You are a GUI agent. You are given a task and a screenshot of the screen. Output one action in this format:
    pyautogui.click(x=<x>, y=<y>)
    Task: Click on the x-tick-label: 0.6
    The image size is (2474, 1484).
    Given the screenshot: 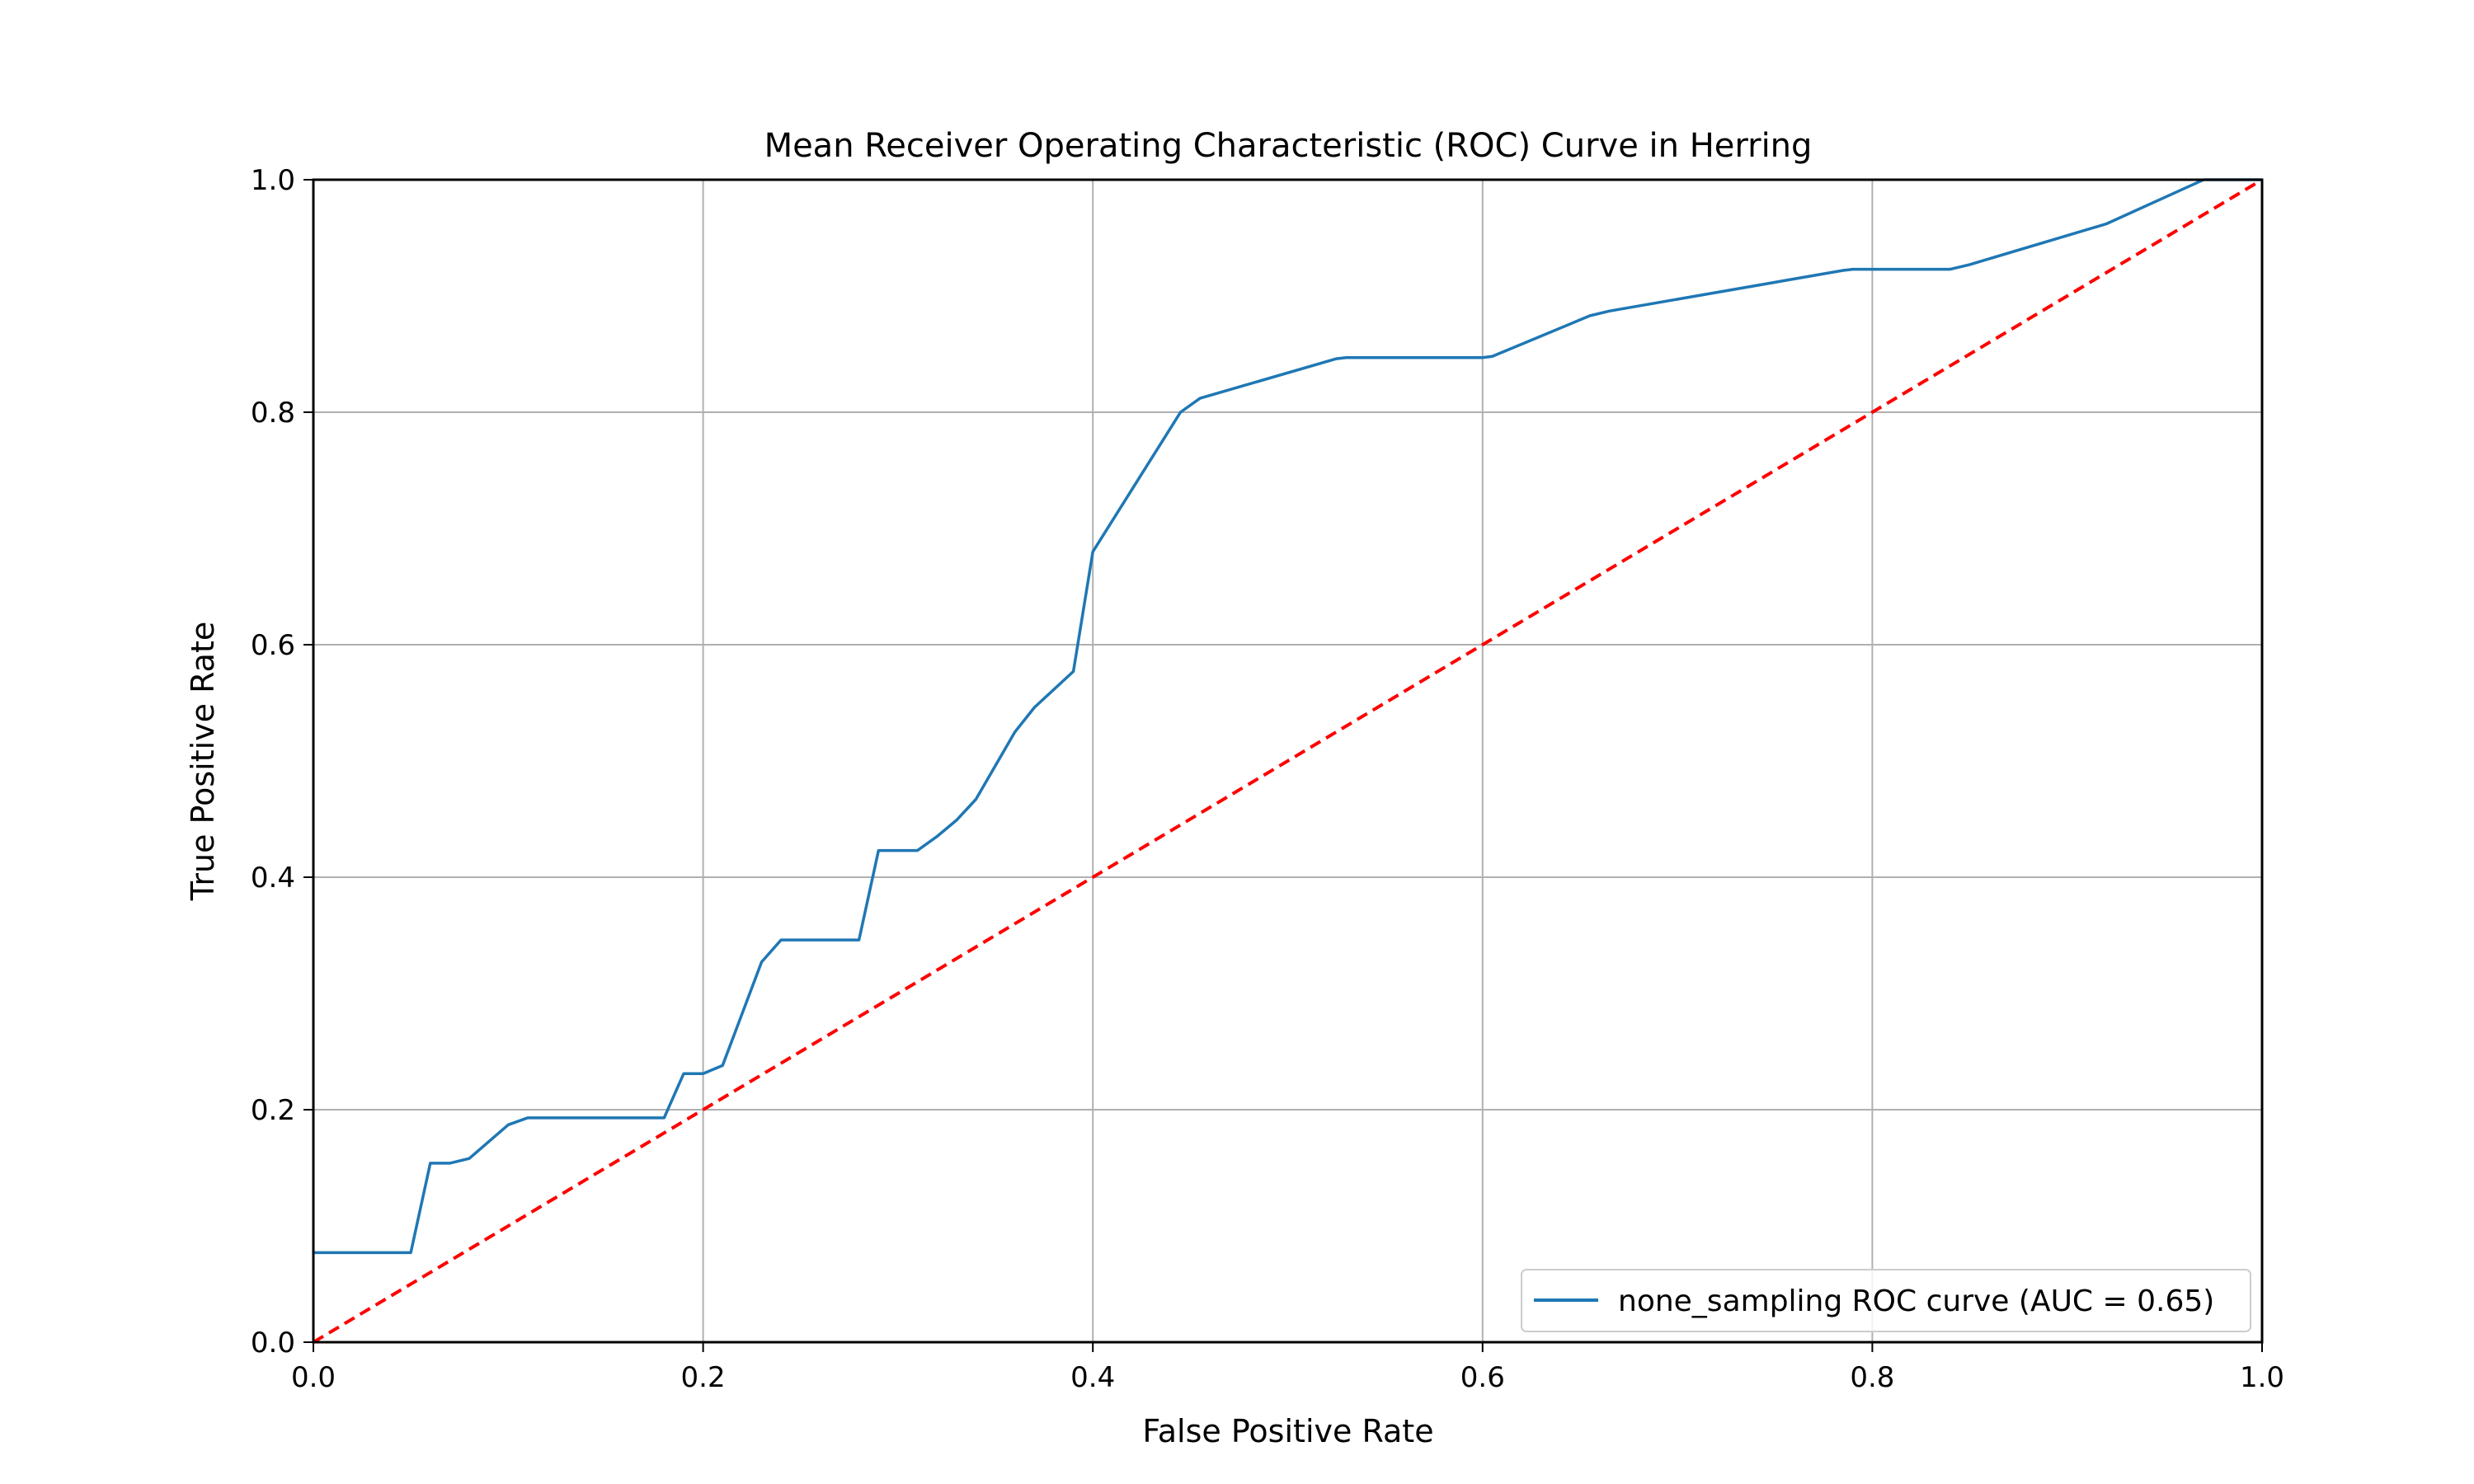 What is the action you would take?
    pyautogui.click(x=1482, y=1377)
    